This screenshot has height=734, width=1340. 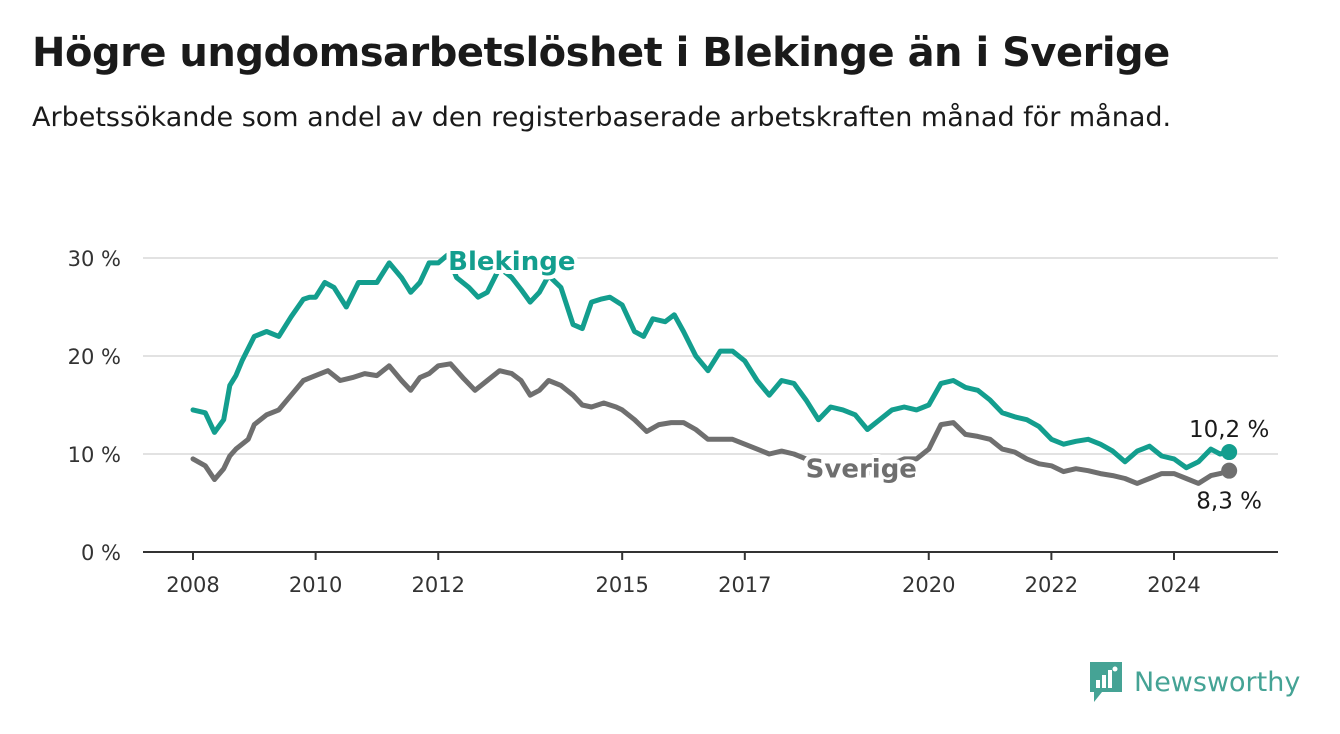 I want to click on series-label-blekinge: Blekinge, so click(x=511, y=262).